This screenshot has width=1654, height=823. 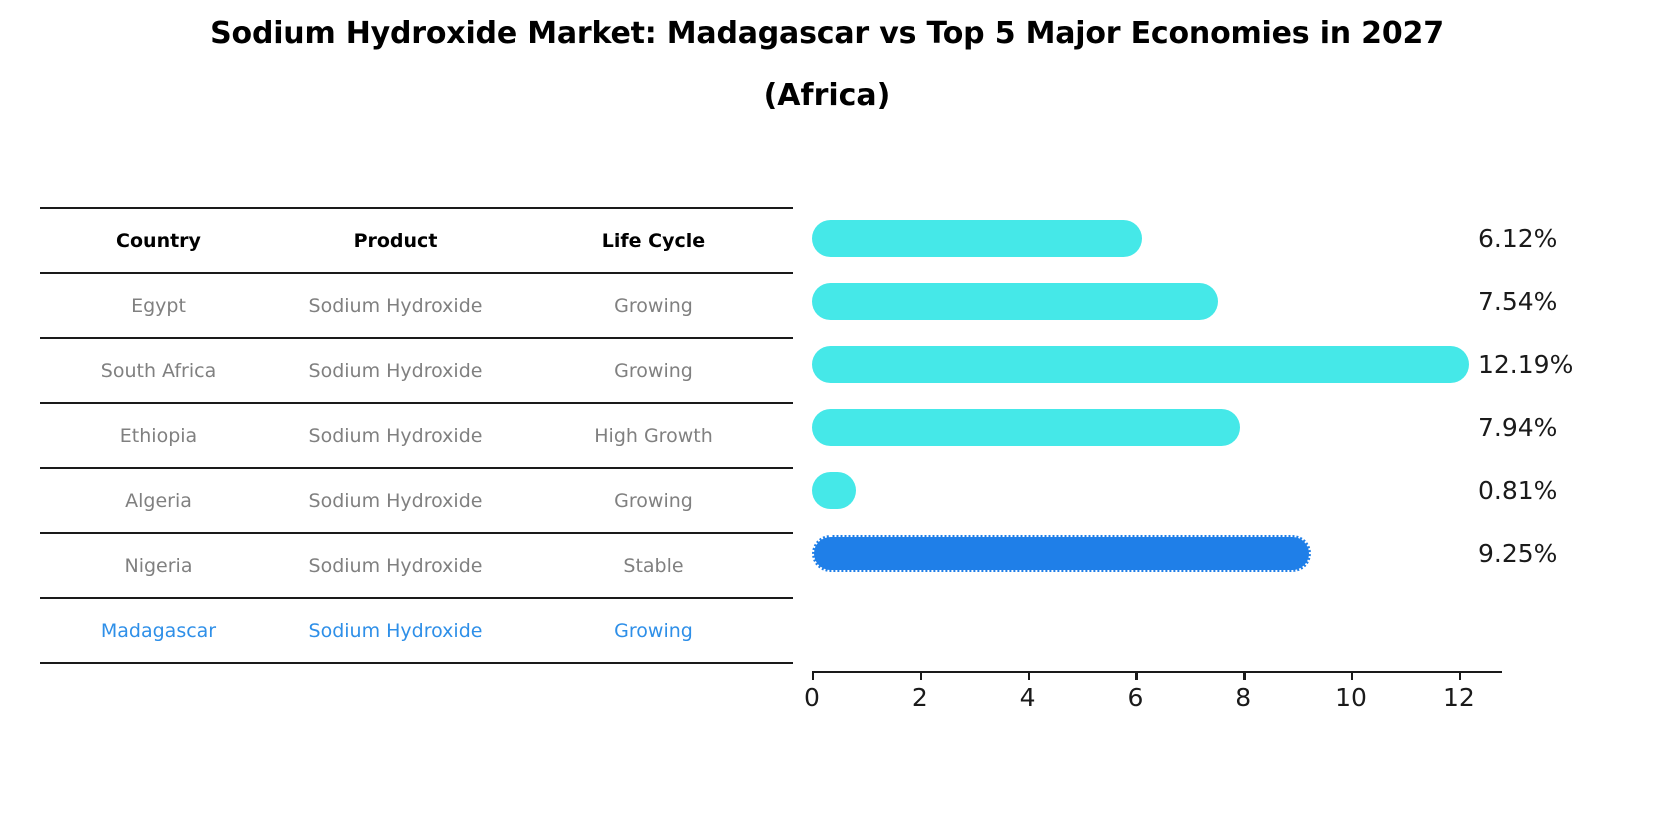 I want to click on cell-life-cycle: Stable, so click(x=653, y=566).